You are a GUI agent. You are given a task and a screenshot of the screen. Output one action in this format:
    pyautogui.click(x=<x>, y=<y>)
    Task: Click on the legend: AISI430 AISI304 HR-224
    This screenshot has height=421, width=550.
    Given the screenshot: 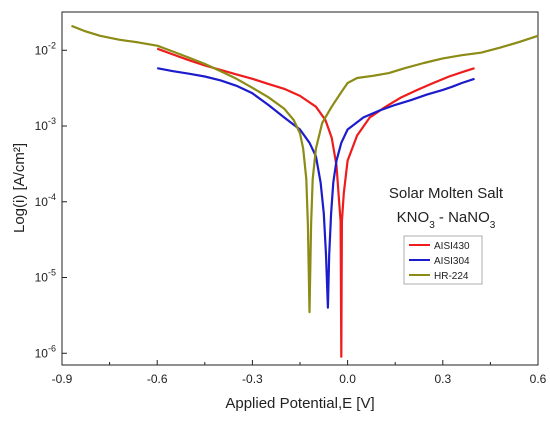 What is the action you would take?
    pyautogui.click(x=443, y=260)
    